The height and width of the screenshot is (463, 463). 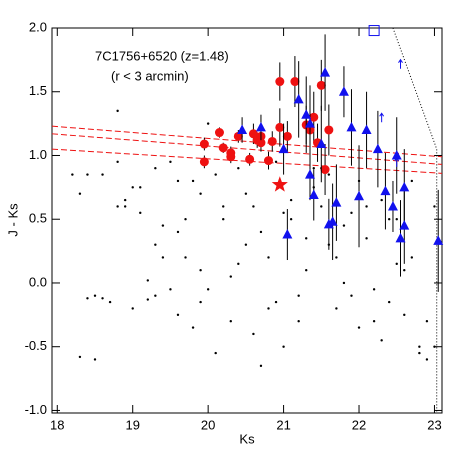 I want to click on annotation: (r < 3 arcmin), so click(x=150, y=75).